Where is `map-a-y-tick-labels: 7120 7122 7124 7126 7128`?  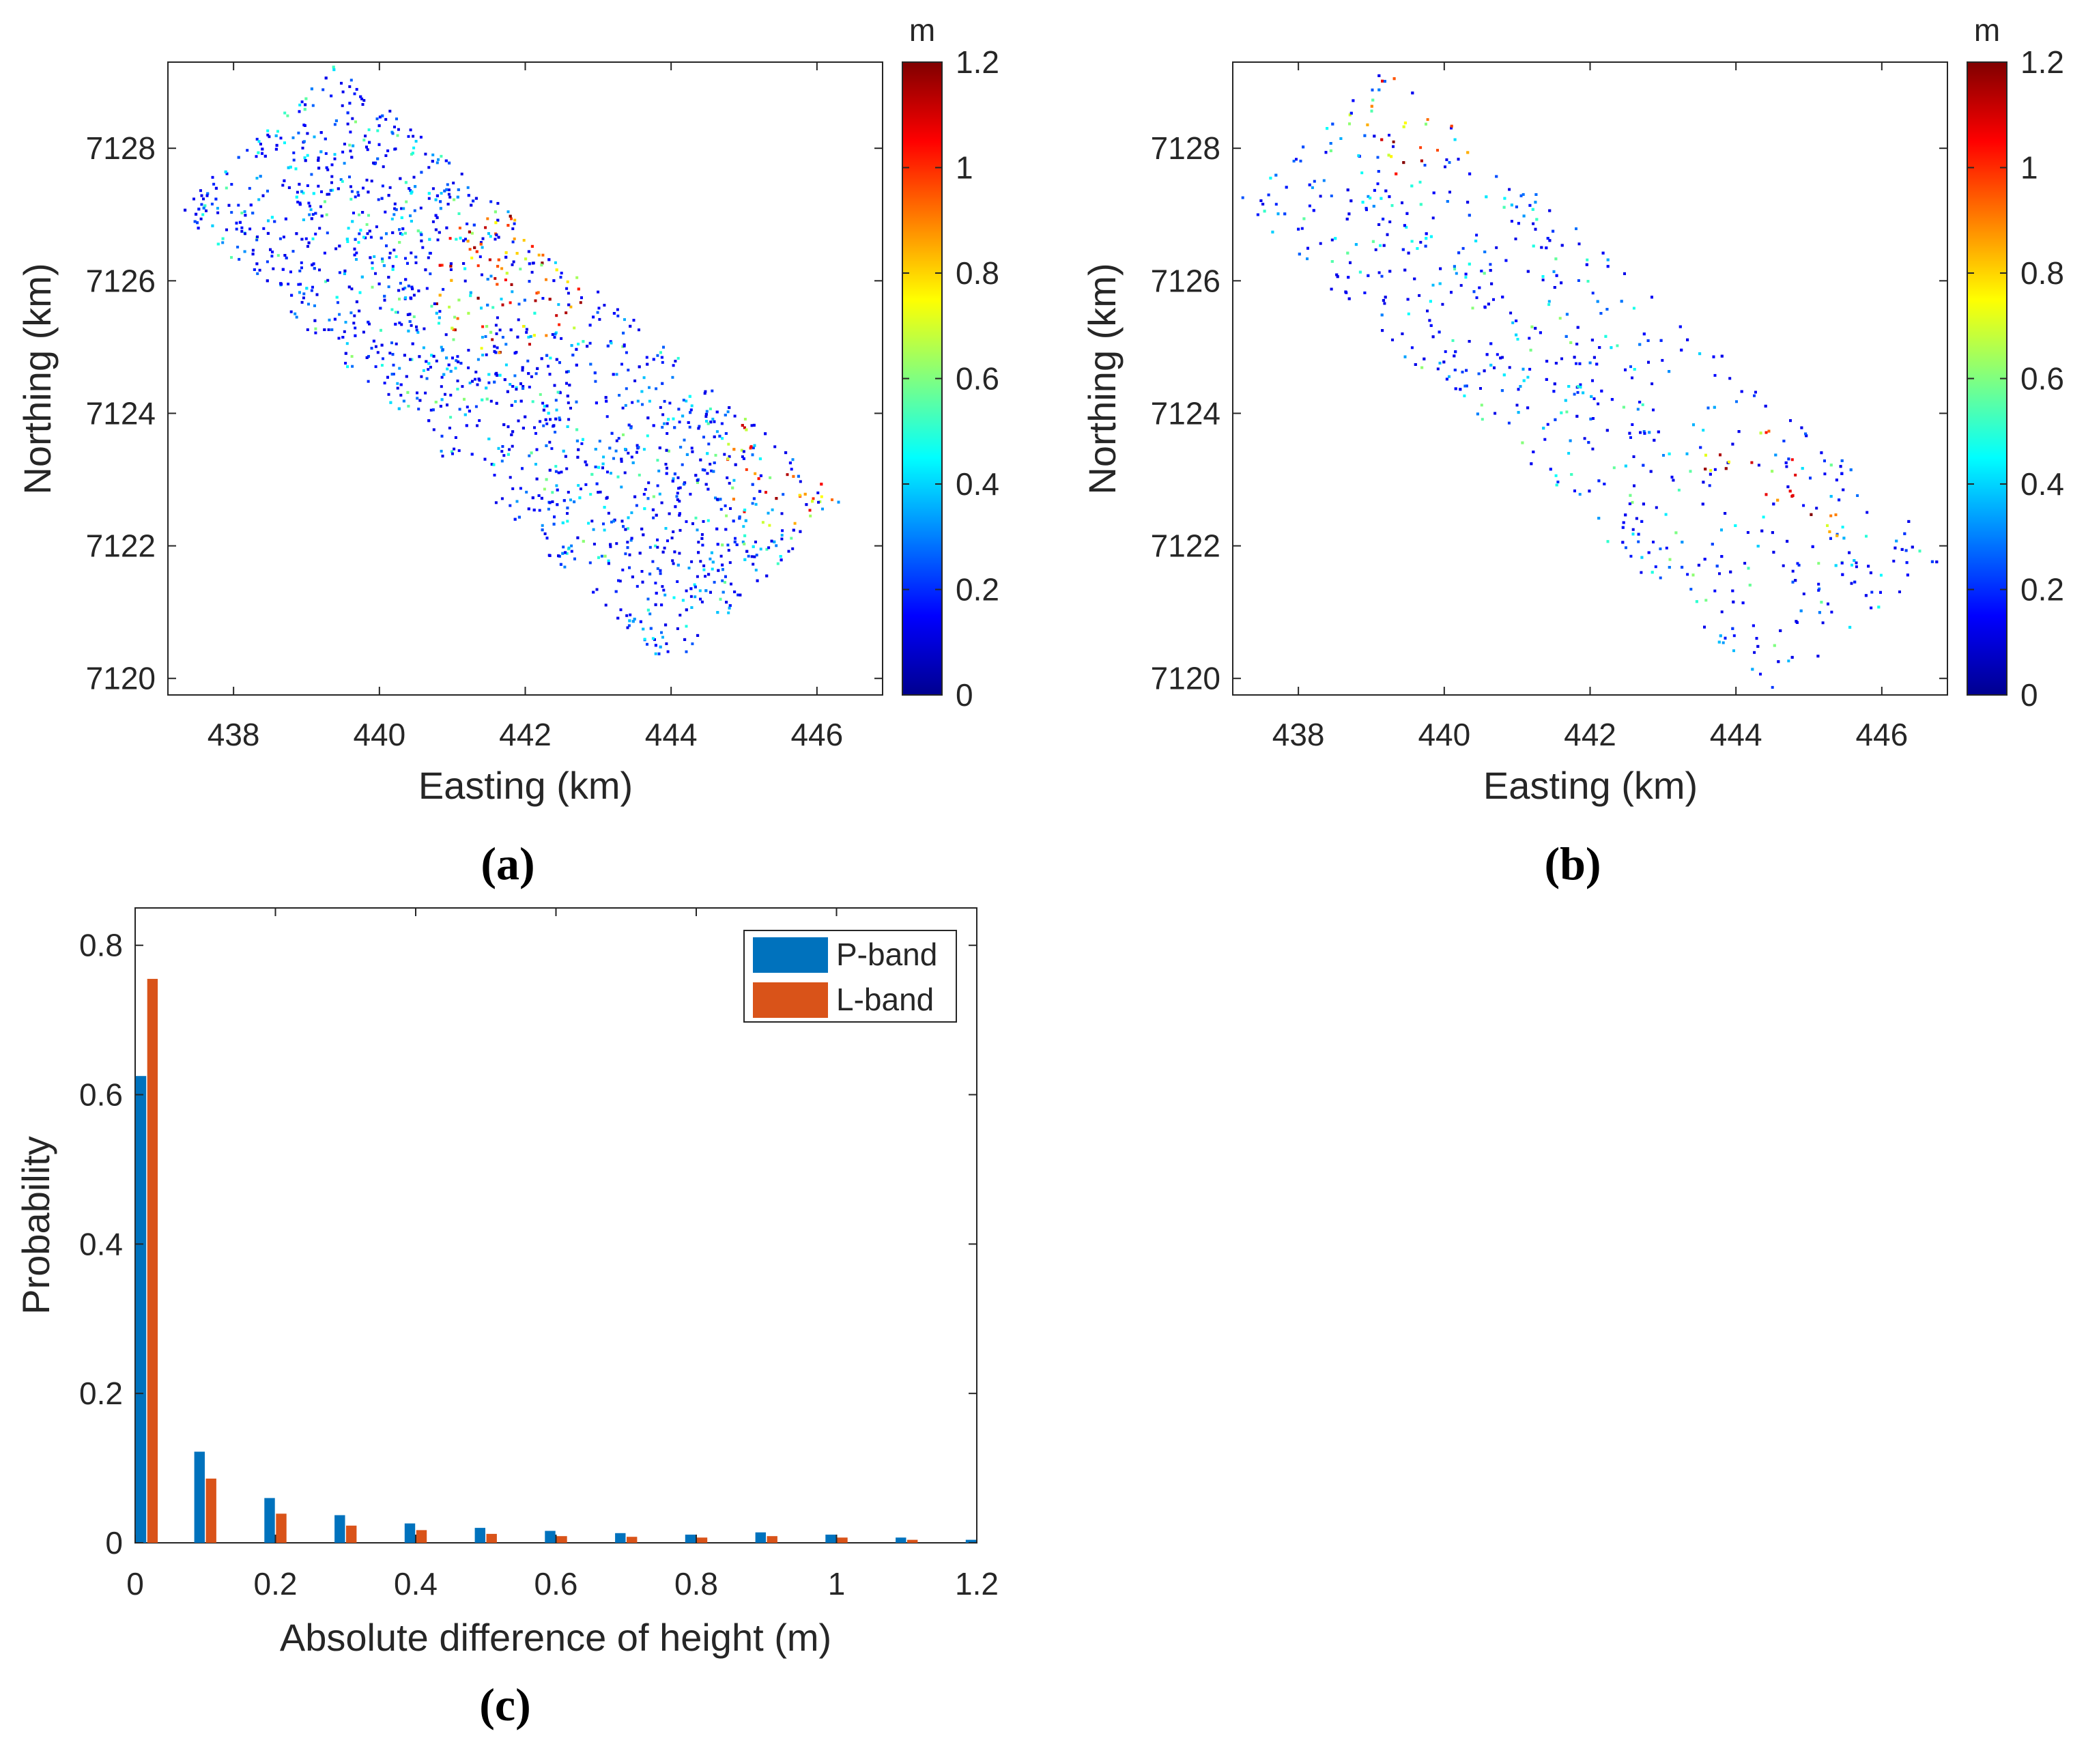
map-a-y-tick-labels: 7120 7122 7124 7126 7128 is located at coordinates (121, 413).